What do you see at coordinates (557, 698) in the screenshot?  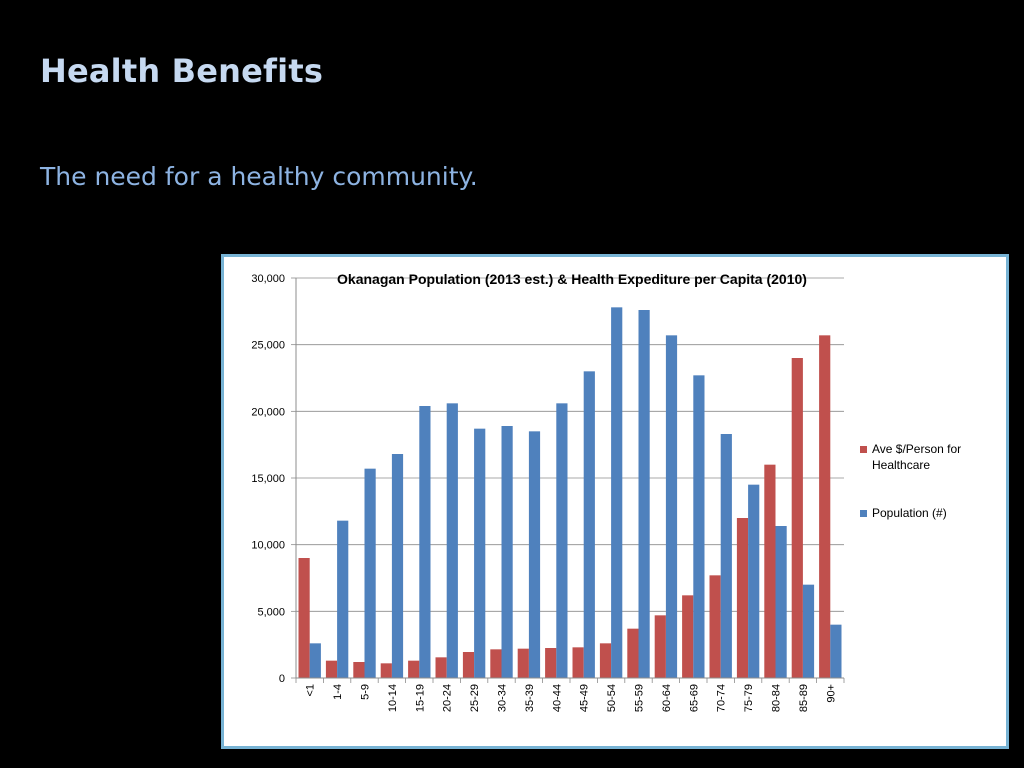 I see `x-tick-label: 40-44` at bounding box center [557, 698].